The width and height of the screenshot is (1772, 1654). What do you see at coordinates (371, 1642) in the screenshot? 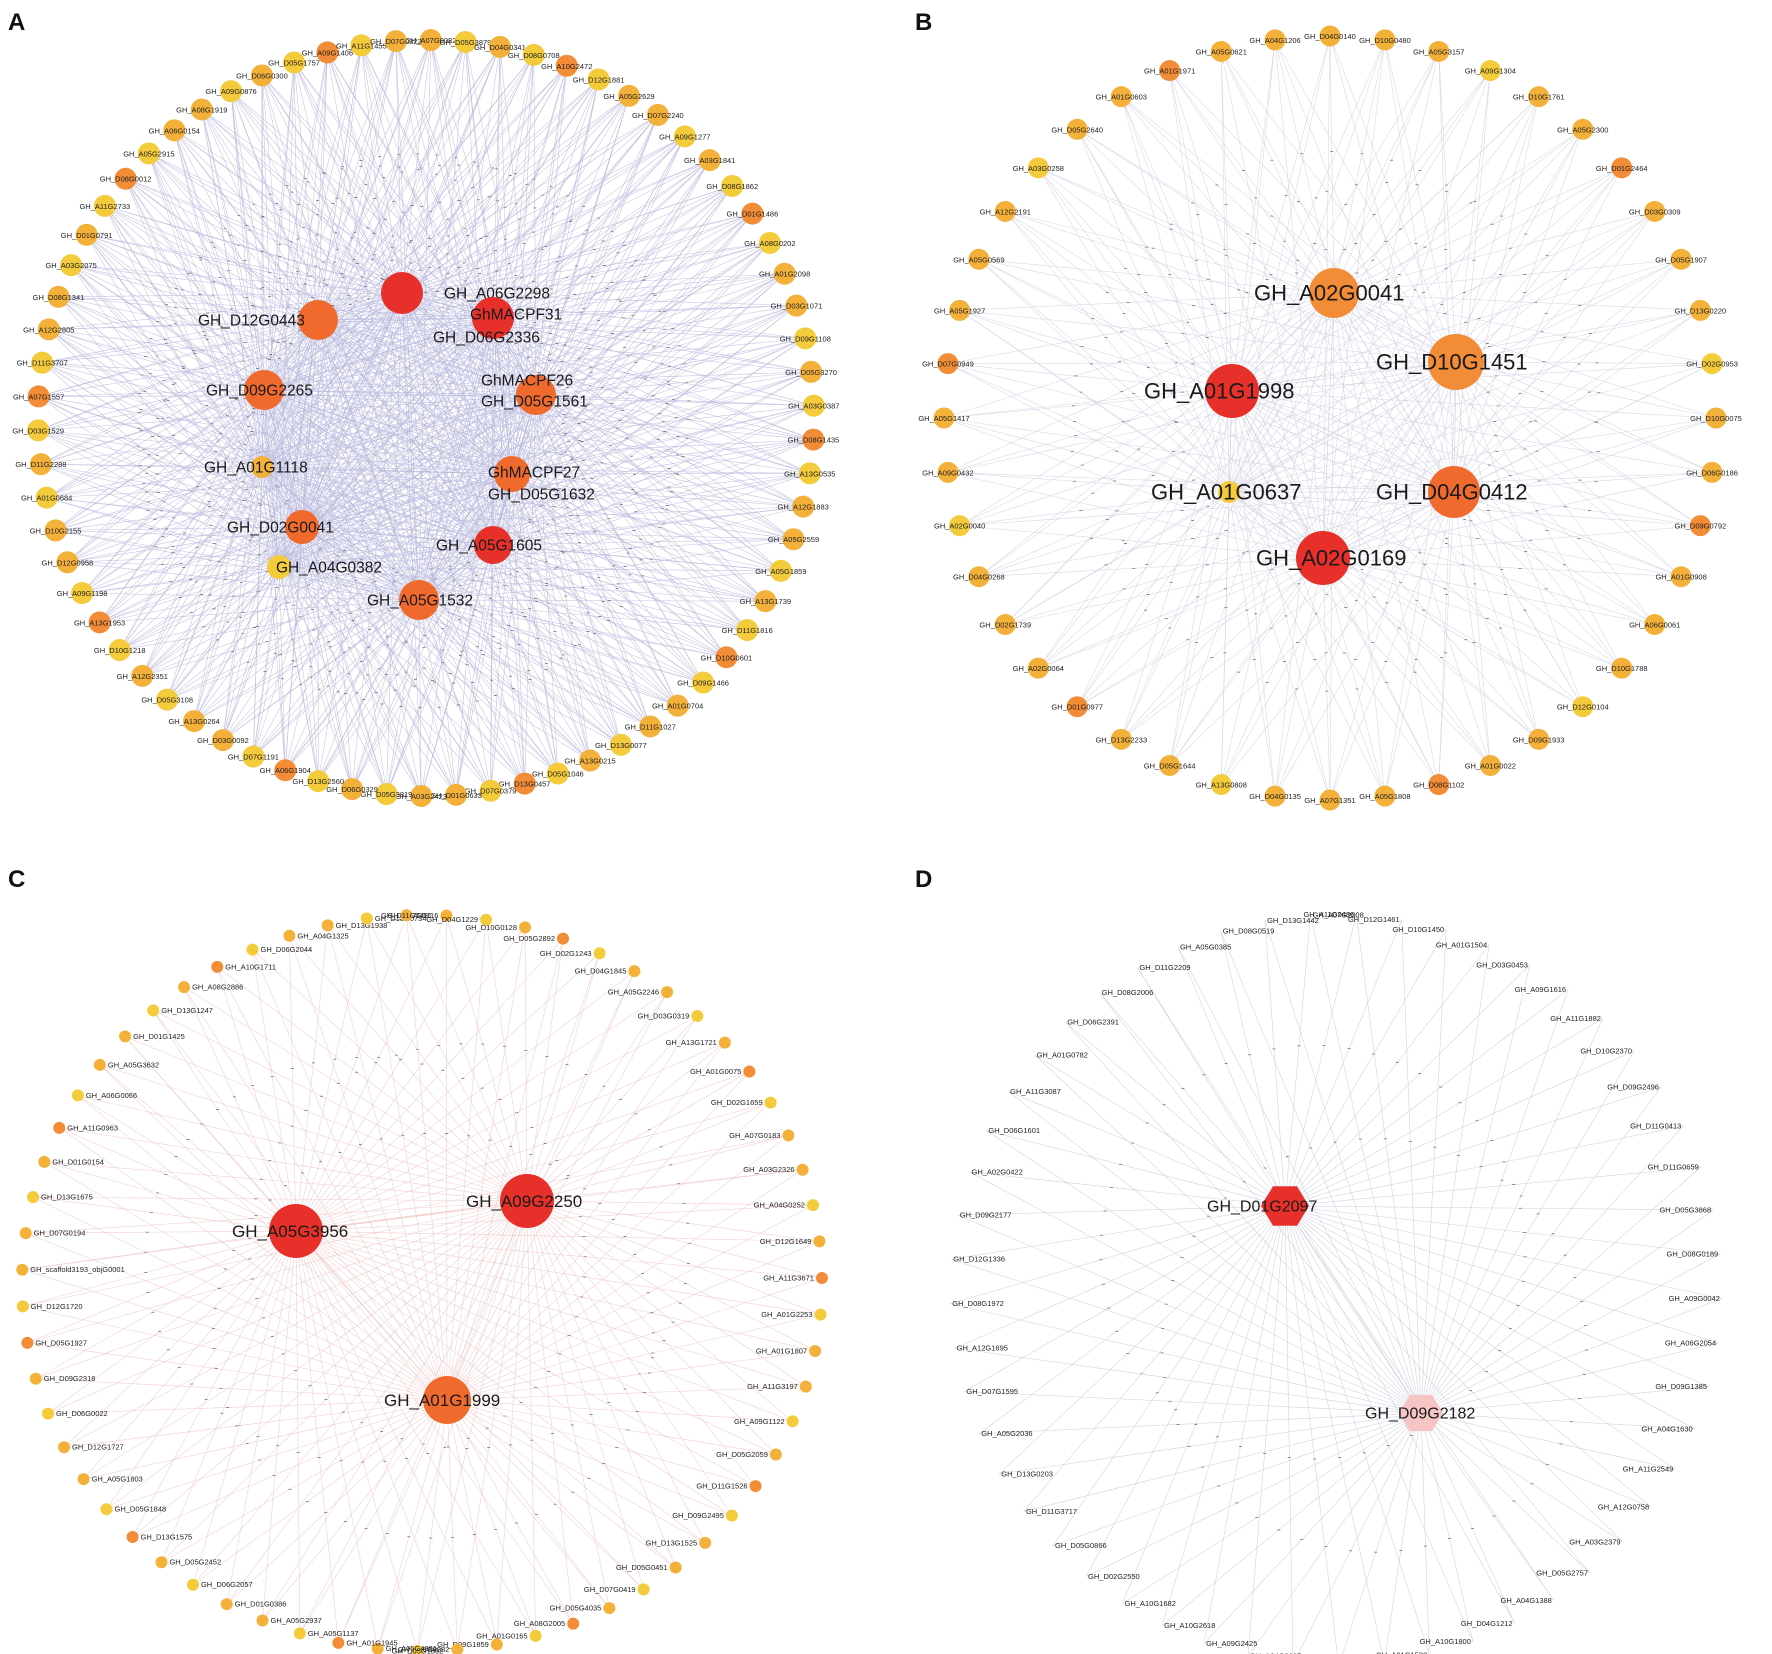
I see `ring-node-label: GH_A01G1945` at bounding box center [371, 1642].